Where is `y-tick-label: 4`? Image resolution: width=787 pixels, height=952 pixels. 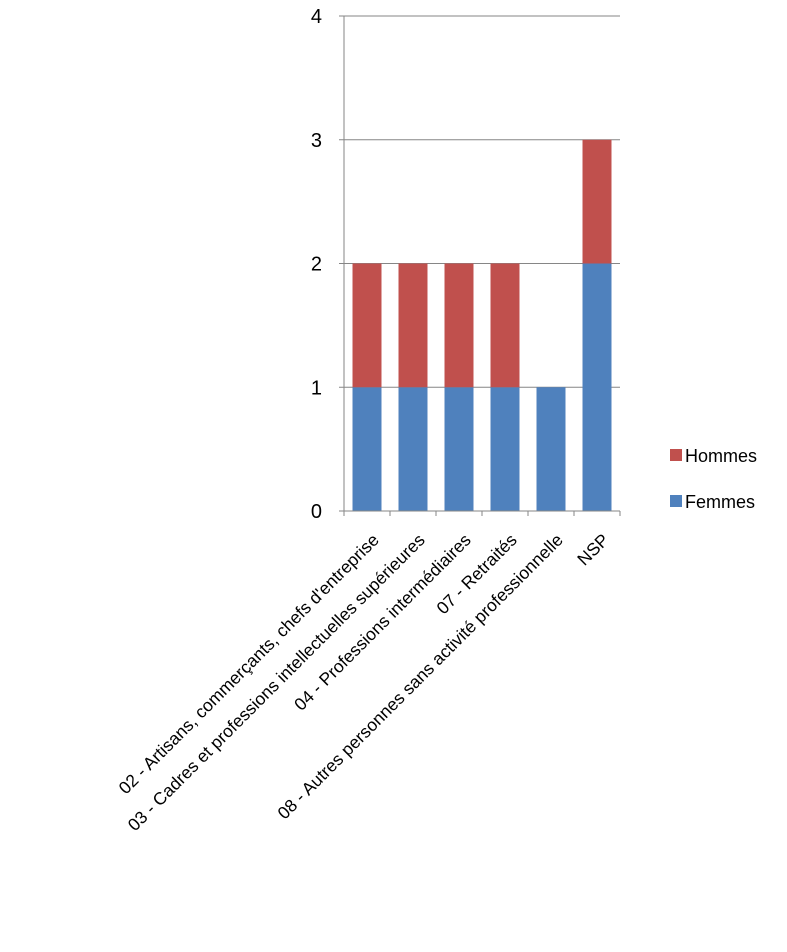 y-tick-label: 4 is located at coordinates (316, 17).